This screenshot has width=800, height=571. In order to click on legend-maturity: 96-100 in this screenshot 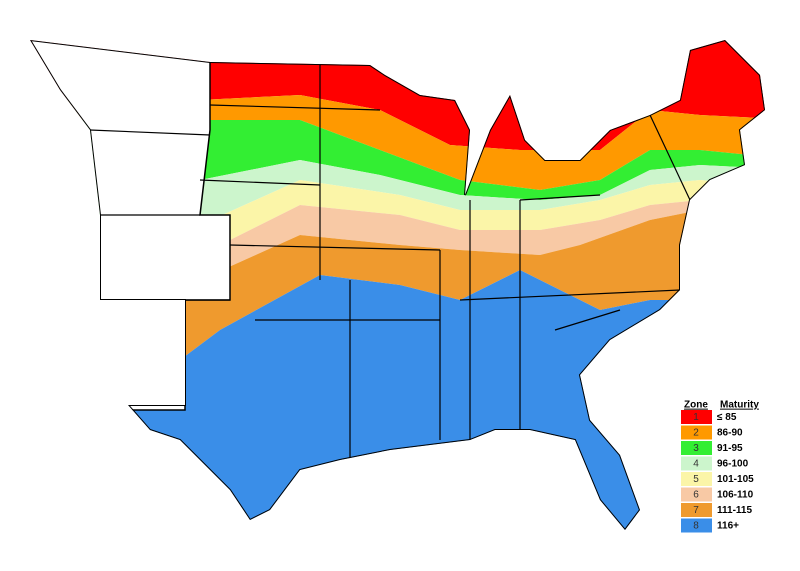, I will do `click(733, 464)`.